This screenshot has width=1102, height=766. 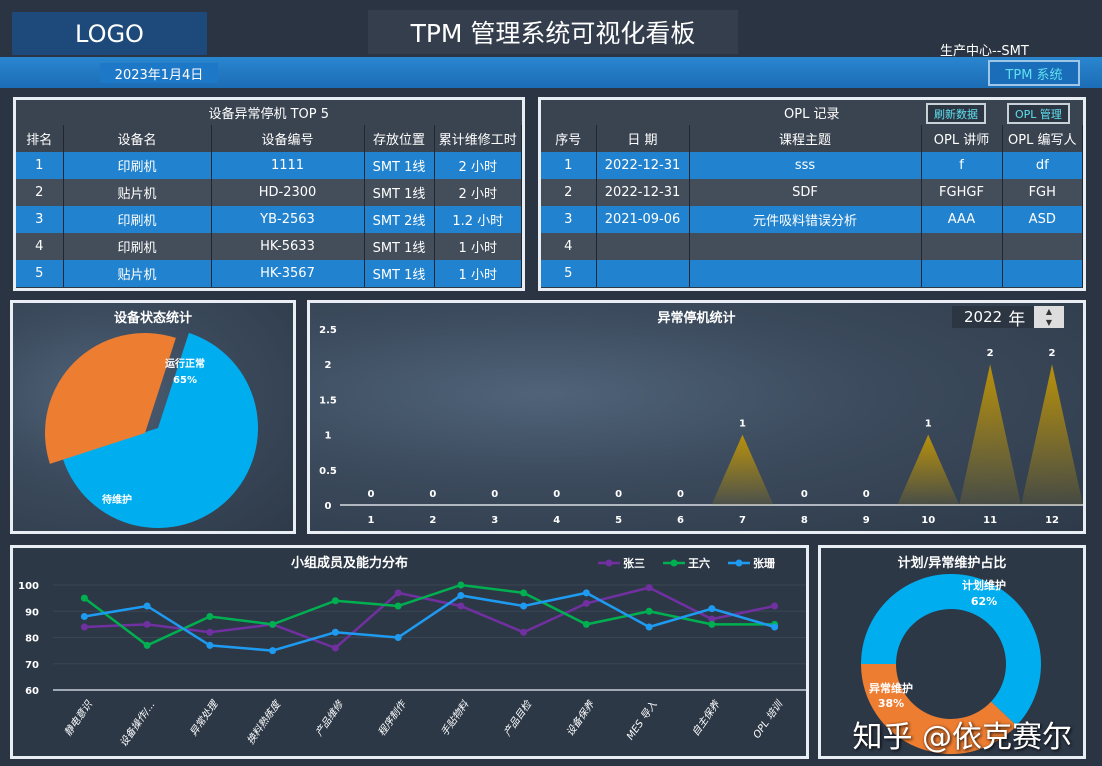 I want to click on table-cell: HD-2300, so click(x=288, y=192).